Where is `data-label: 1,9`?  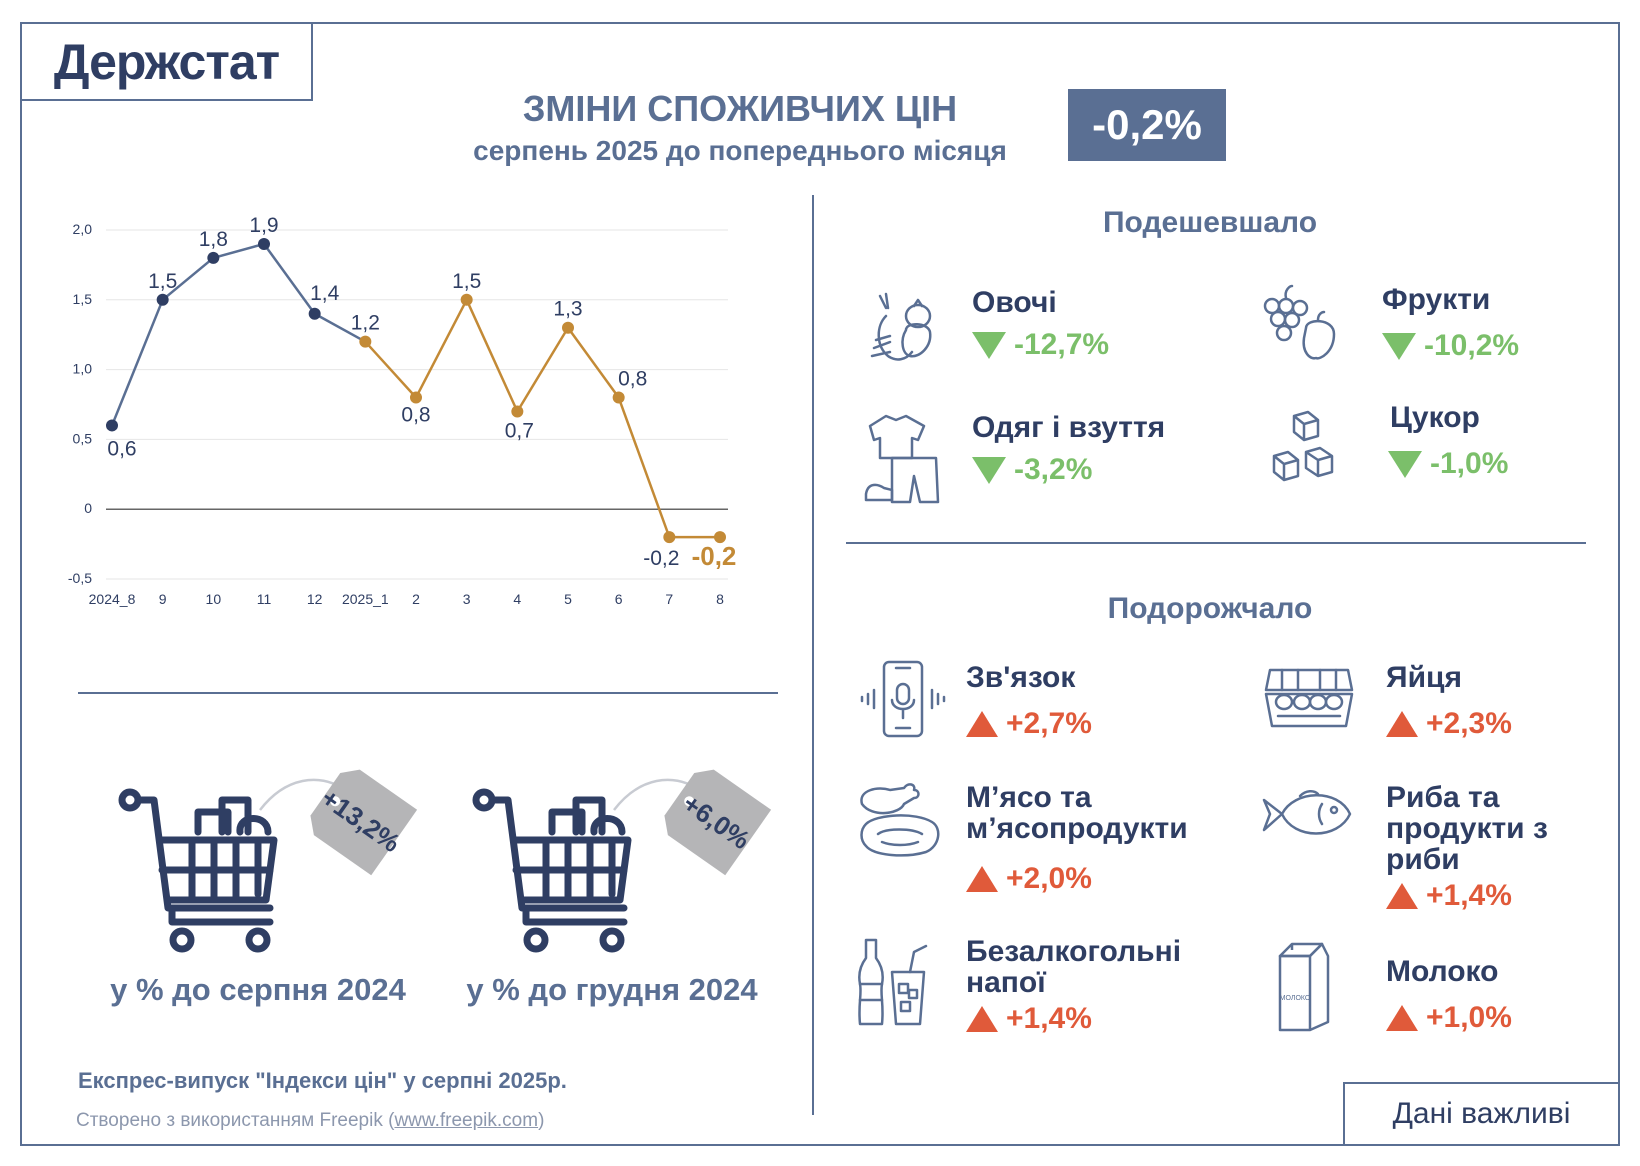
data-label: 1,9 is located at coordinates (263, 226).